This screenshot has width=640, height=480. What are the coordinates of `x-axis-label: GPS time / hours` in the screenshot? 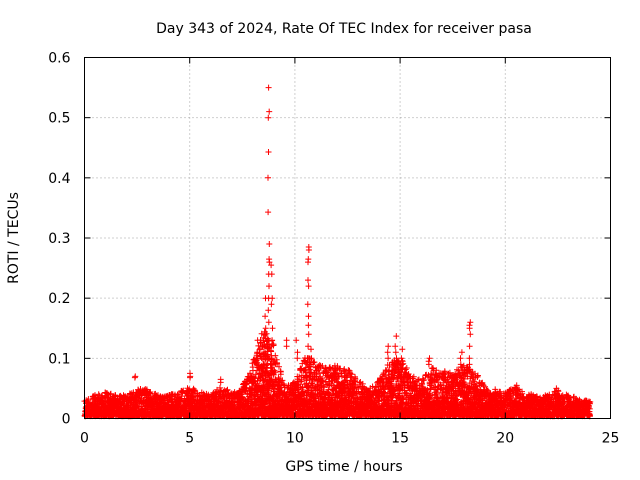 It's located at (343, 467).